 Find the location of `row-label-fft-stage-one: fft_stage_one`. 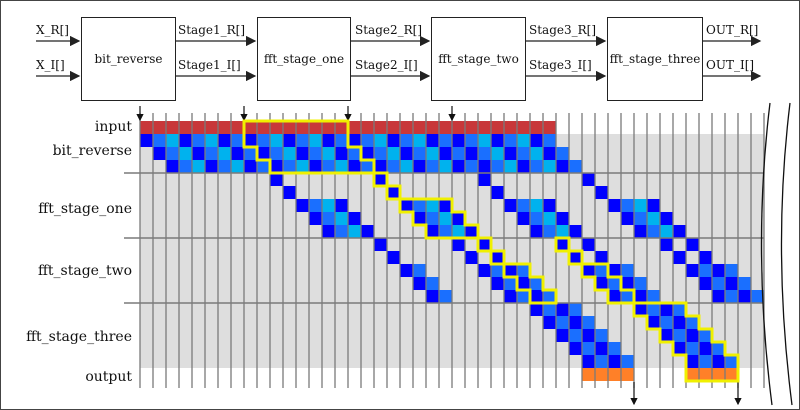

row-label-fft-stage-one: fft_stage_one is located at coordinates (85, 209).